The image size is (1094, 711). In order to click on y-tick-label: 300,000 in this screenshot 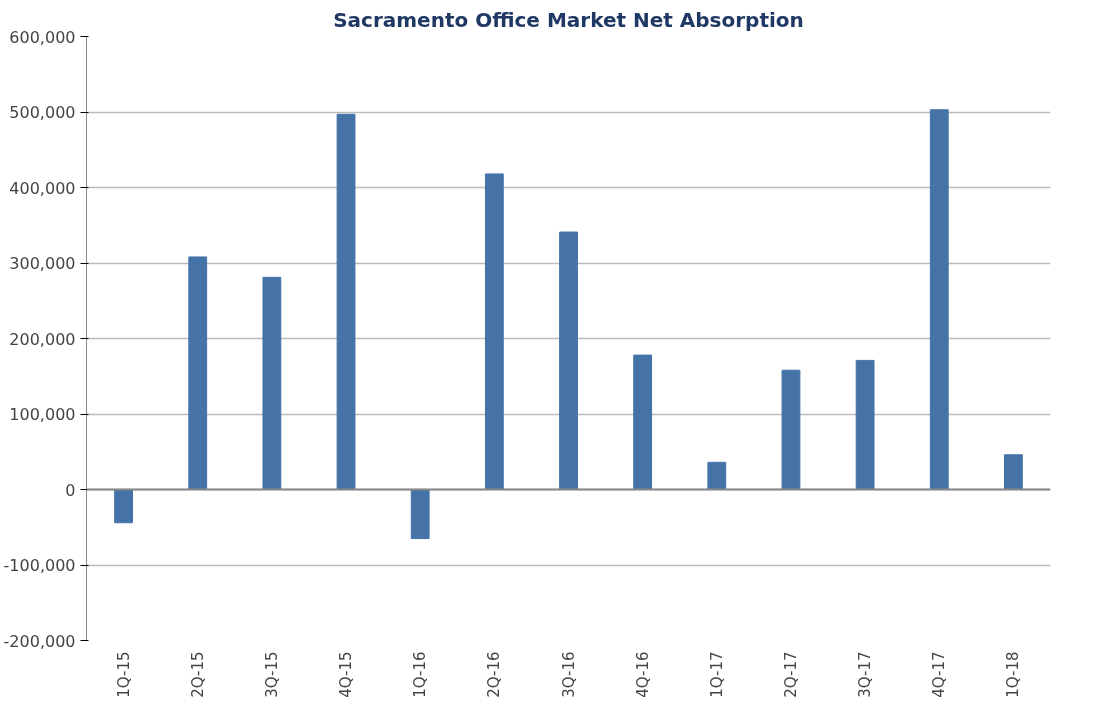, I will do `click(42, 263)`.